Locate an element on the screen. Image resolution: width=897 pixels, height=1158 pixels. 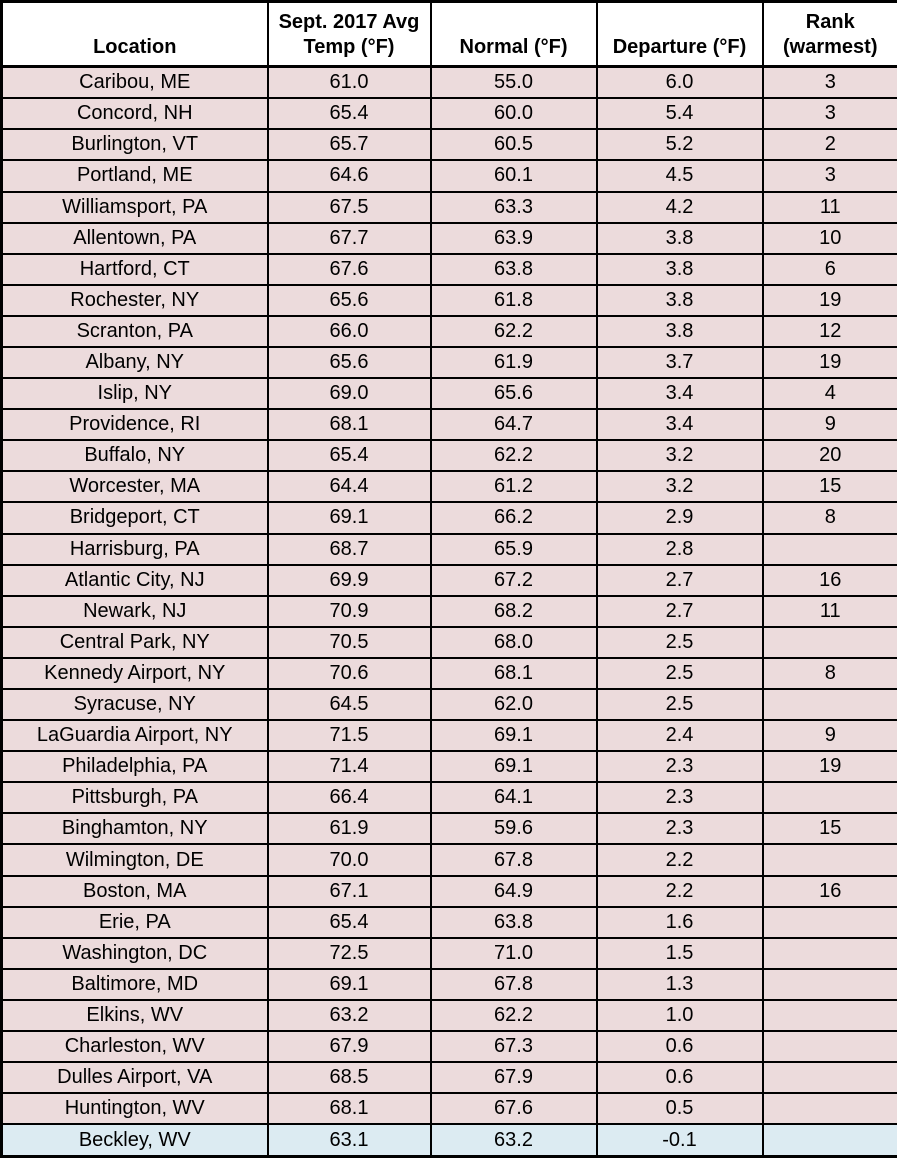
table-row: Allentown, PA 67.7 63.9 3.8 10 is located at coordinates (448, 238).